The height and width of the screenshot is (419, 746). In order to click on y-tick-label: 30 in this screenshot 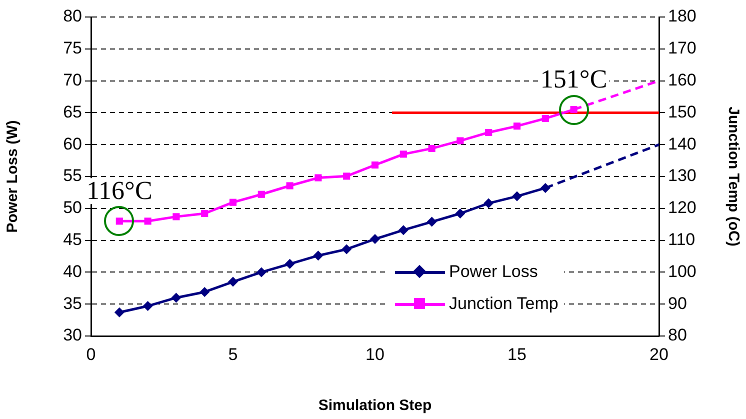, I will do `click(72, 335)`.